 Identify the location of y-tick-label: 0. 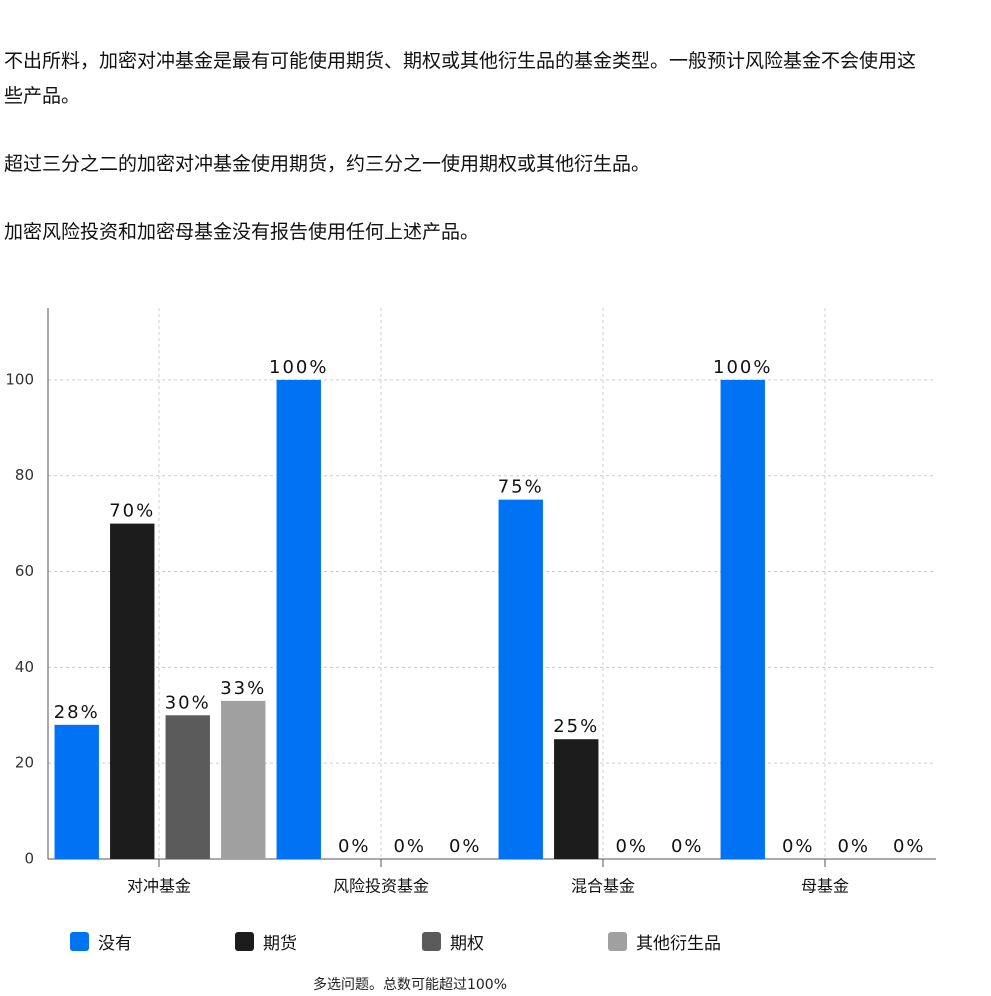
(29, 859).